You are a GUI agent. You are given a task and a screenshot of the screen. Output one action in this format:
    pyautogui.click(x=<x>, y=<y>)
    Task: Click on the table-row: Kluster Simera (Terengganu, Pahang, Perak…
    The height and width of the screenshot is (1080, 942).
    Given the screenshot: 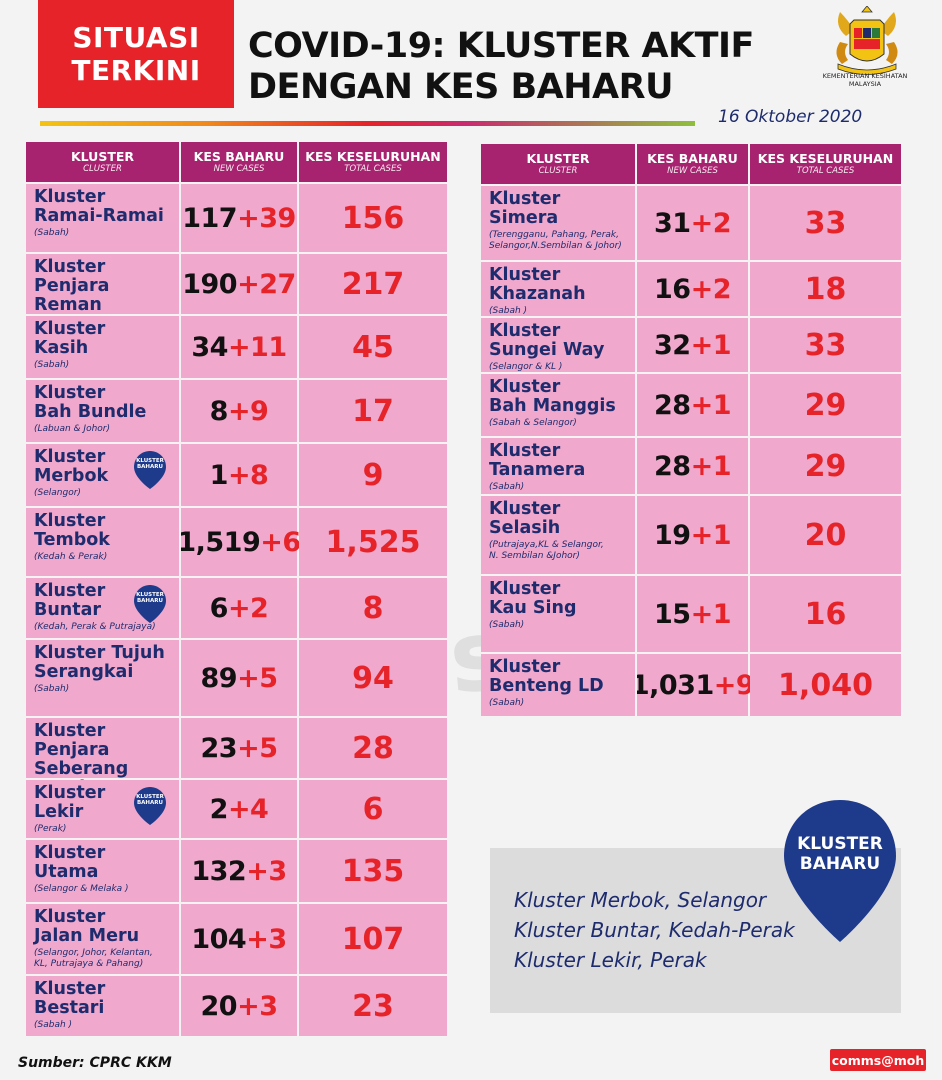 What is the action you would take?
    pyautogui.click(x=691, y=222)
    